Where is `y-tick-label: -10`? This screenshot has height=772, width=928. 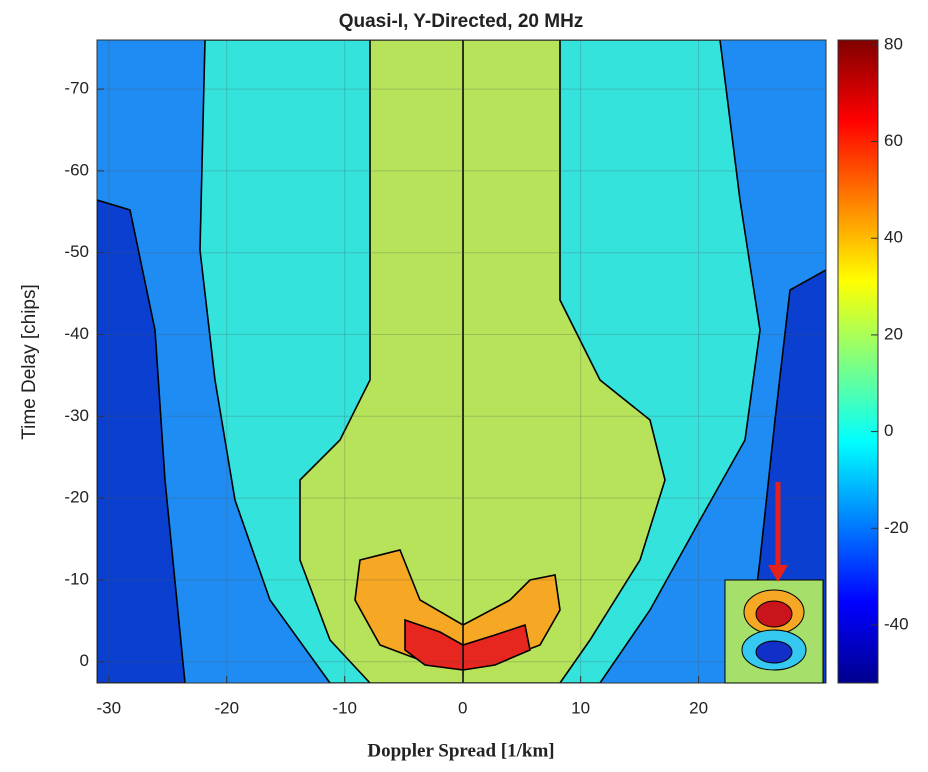 y-tick-label: -10 is located at coordinates (76, 578).